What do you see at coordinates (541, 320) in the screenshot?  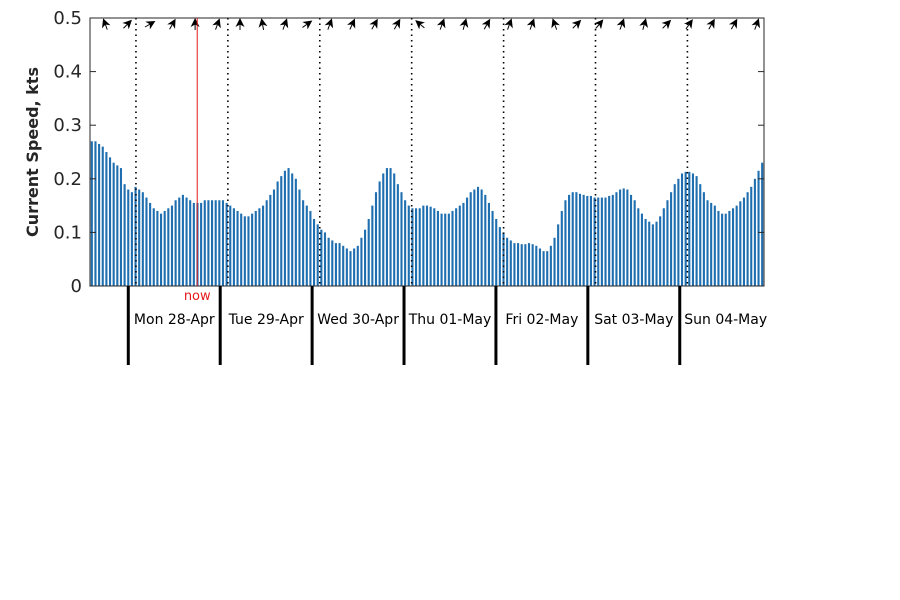 I see `day-label: Fri 02-May` at bounding box center [541, 320].